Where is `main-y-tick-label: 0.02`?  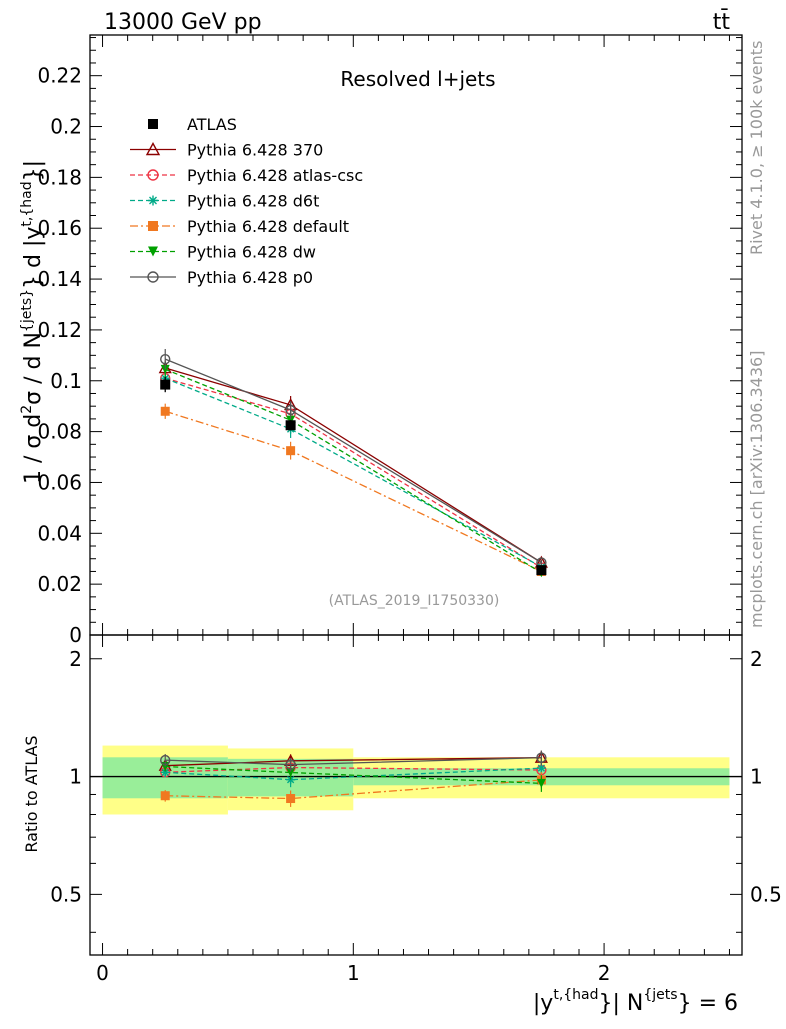 main-y-tick-label: 0.02 is located at coordinates (59, 584).